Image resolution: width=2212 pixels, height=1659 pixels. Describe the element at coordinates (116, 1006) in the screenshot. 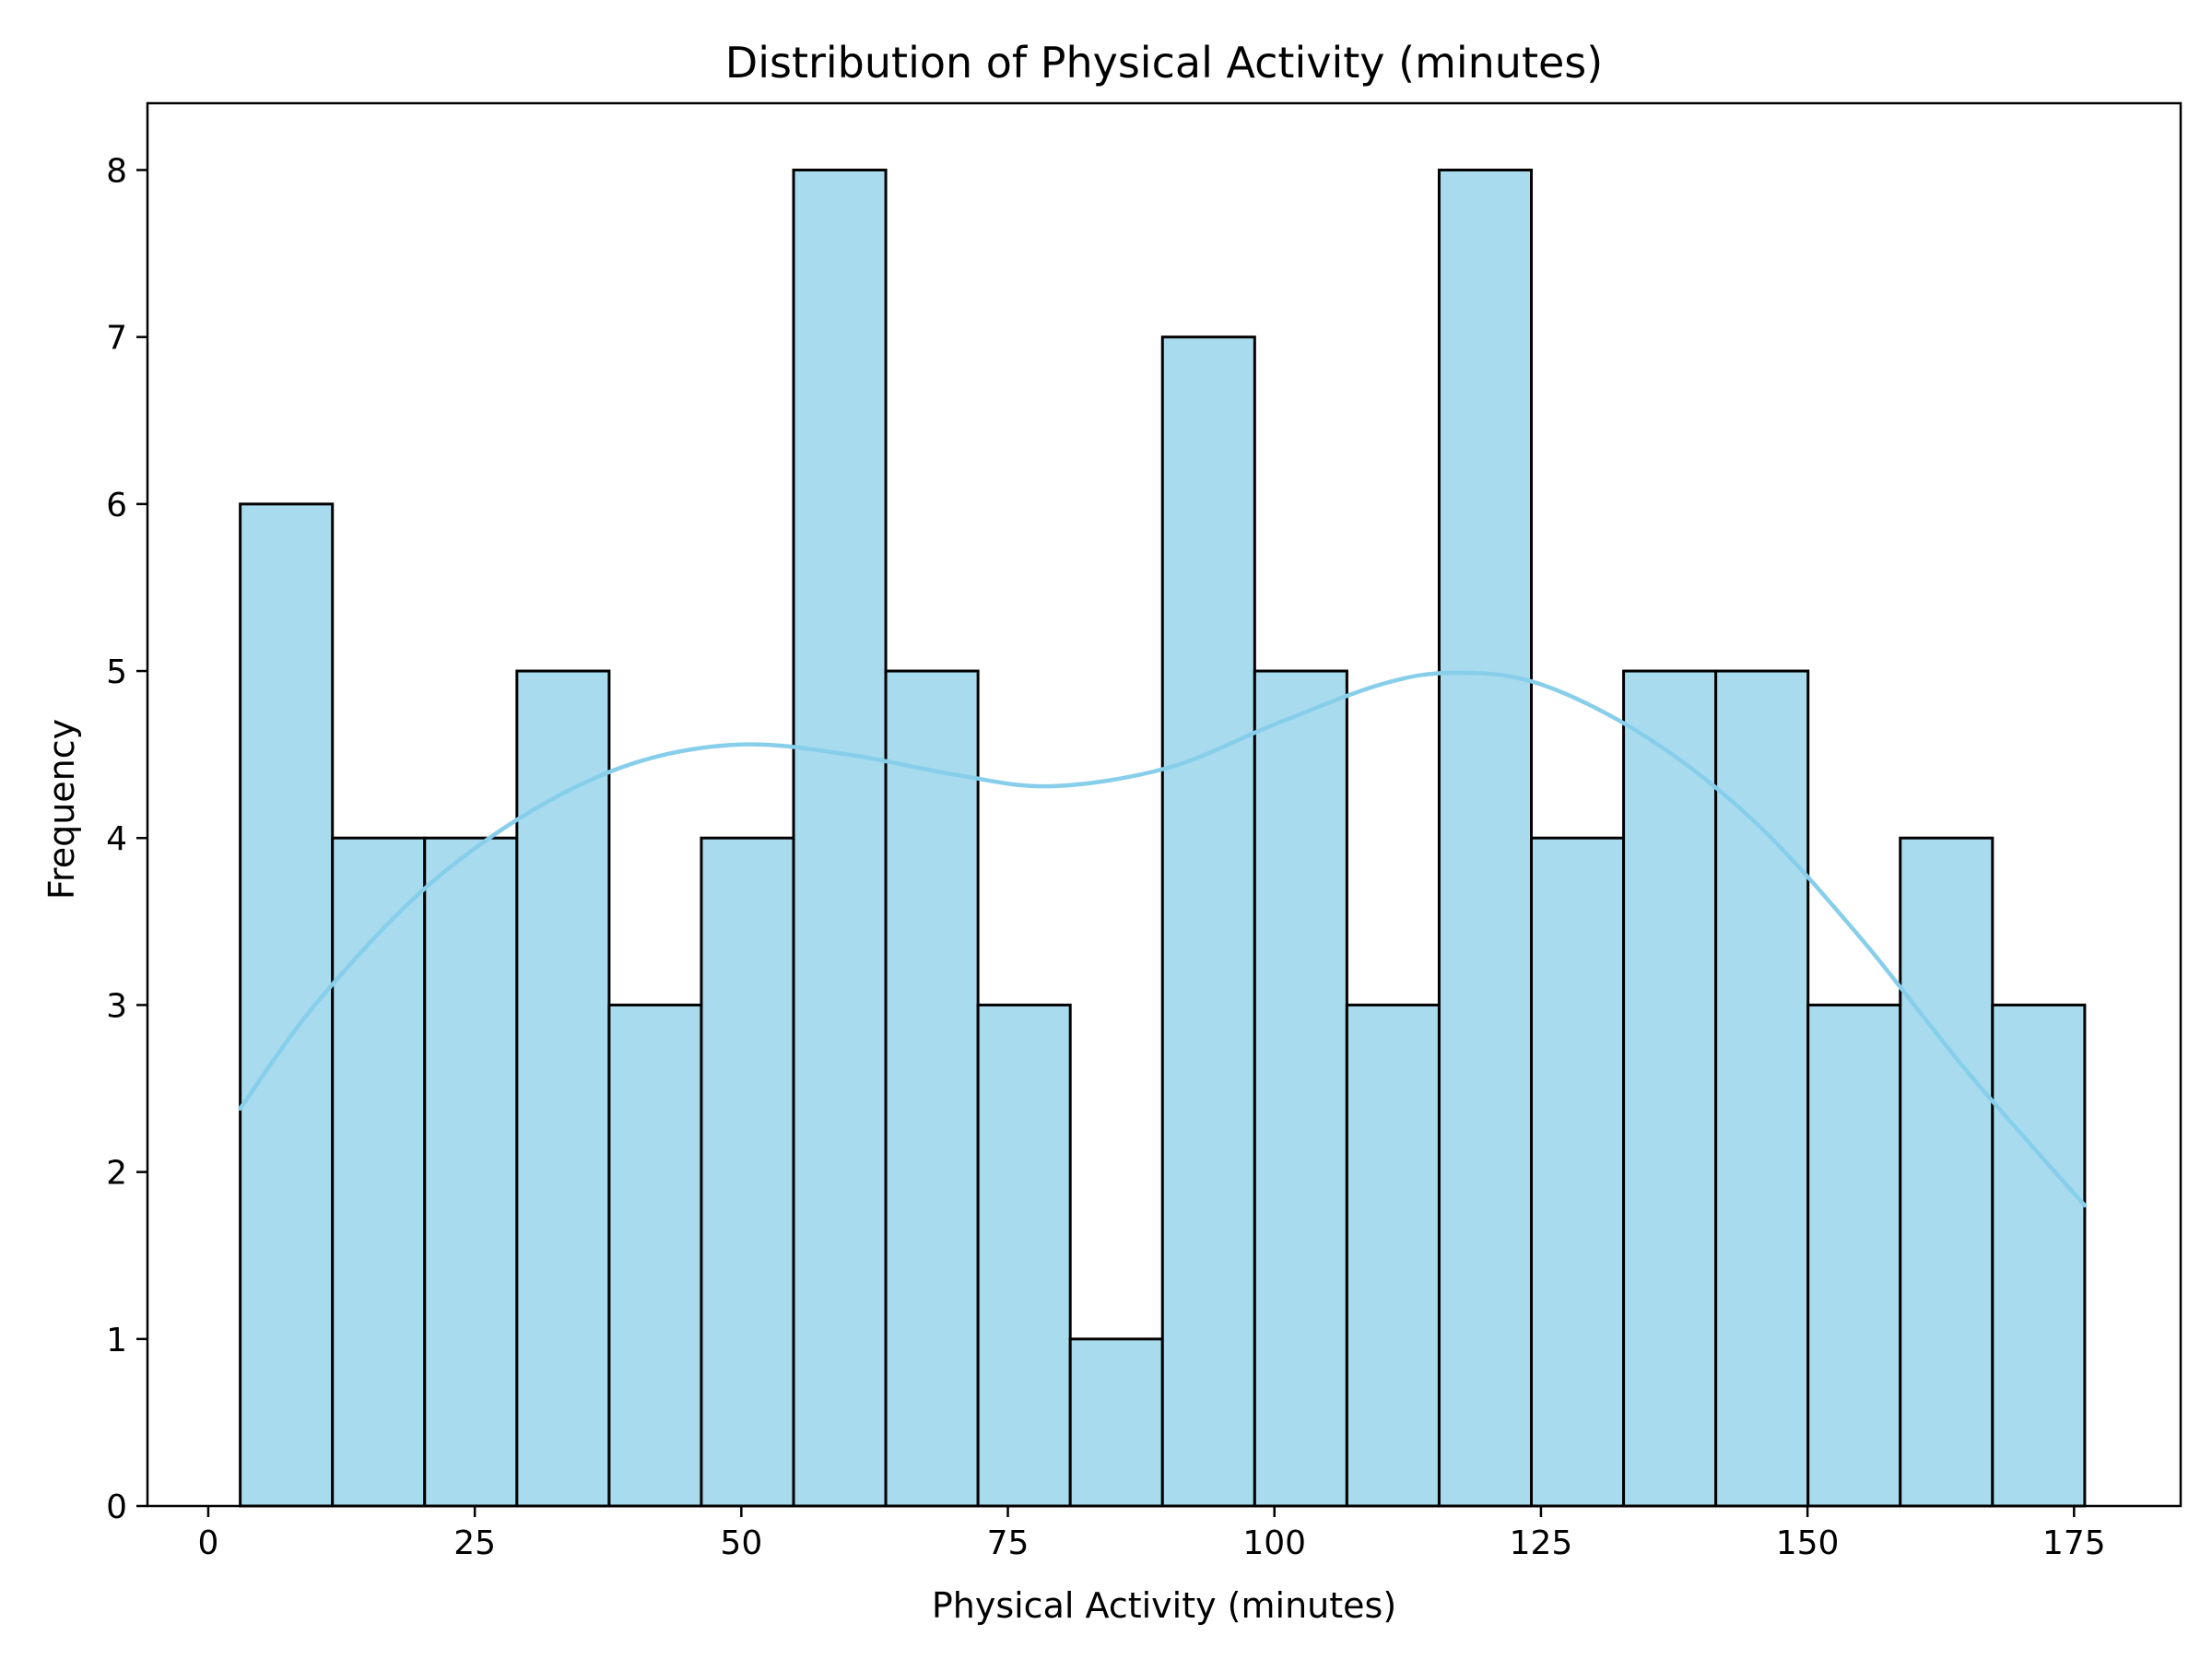

I see `y-tick-label: 3` at that location.